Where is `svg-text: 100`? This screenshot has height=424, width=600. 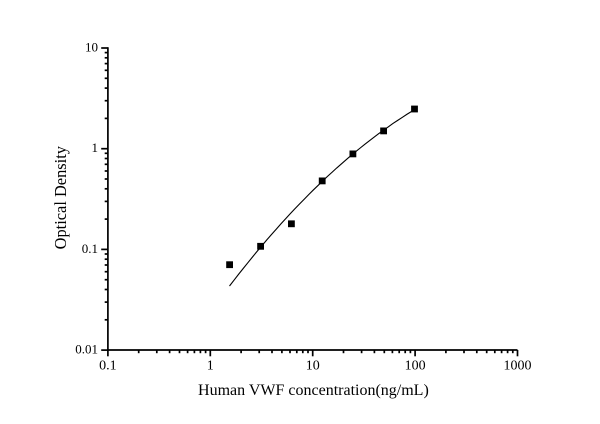
svg-text: 100 is located at coordinates (415, 366).